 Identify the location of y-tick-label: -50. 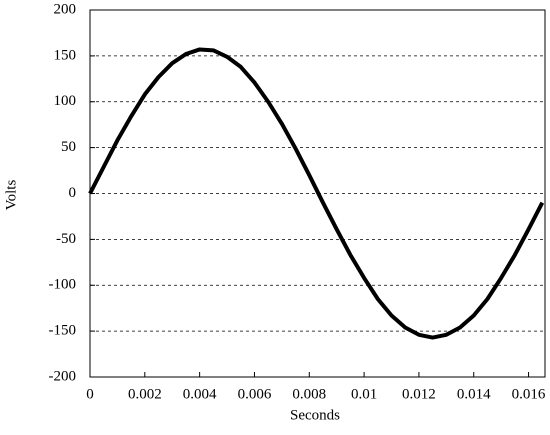
(66, 239).